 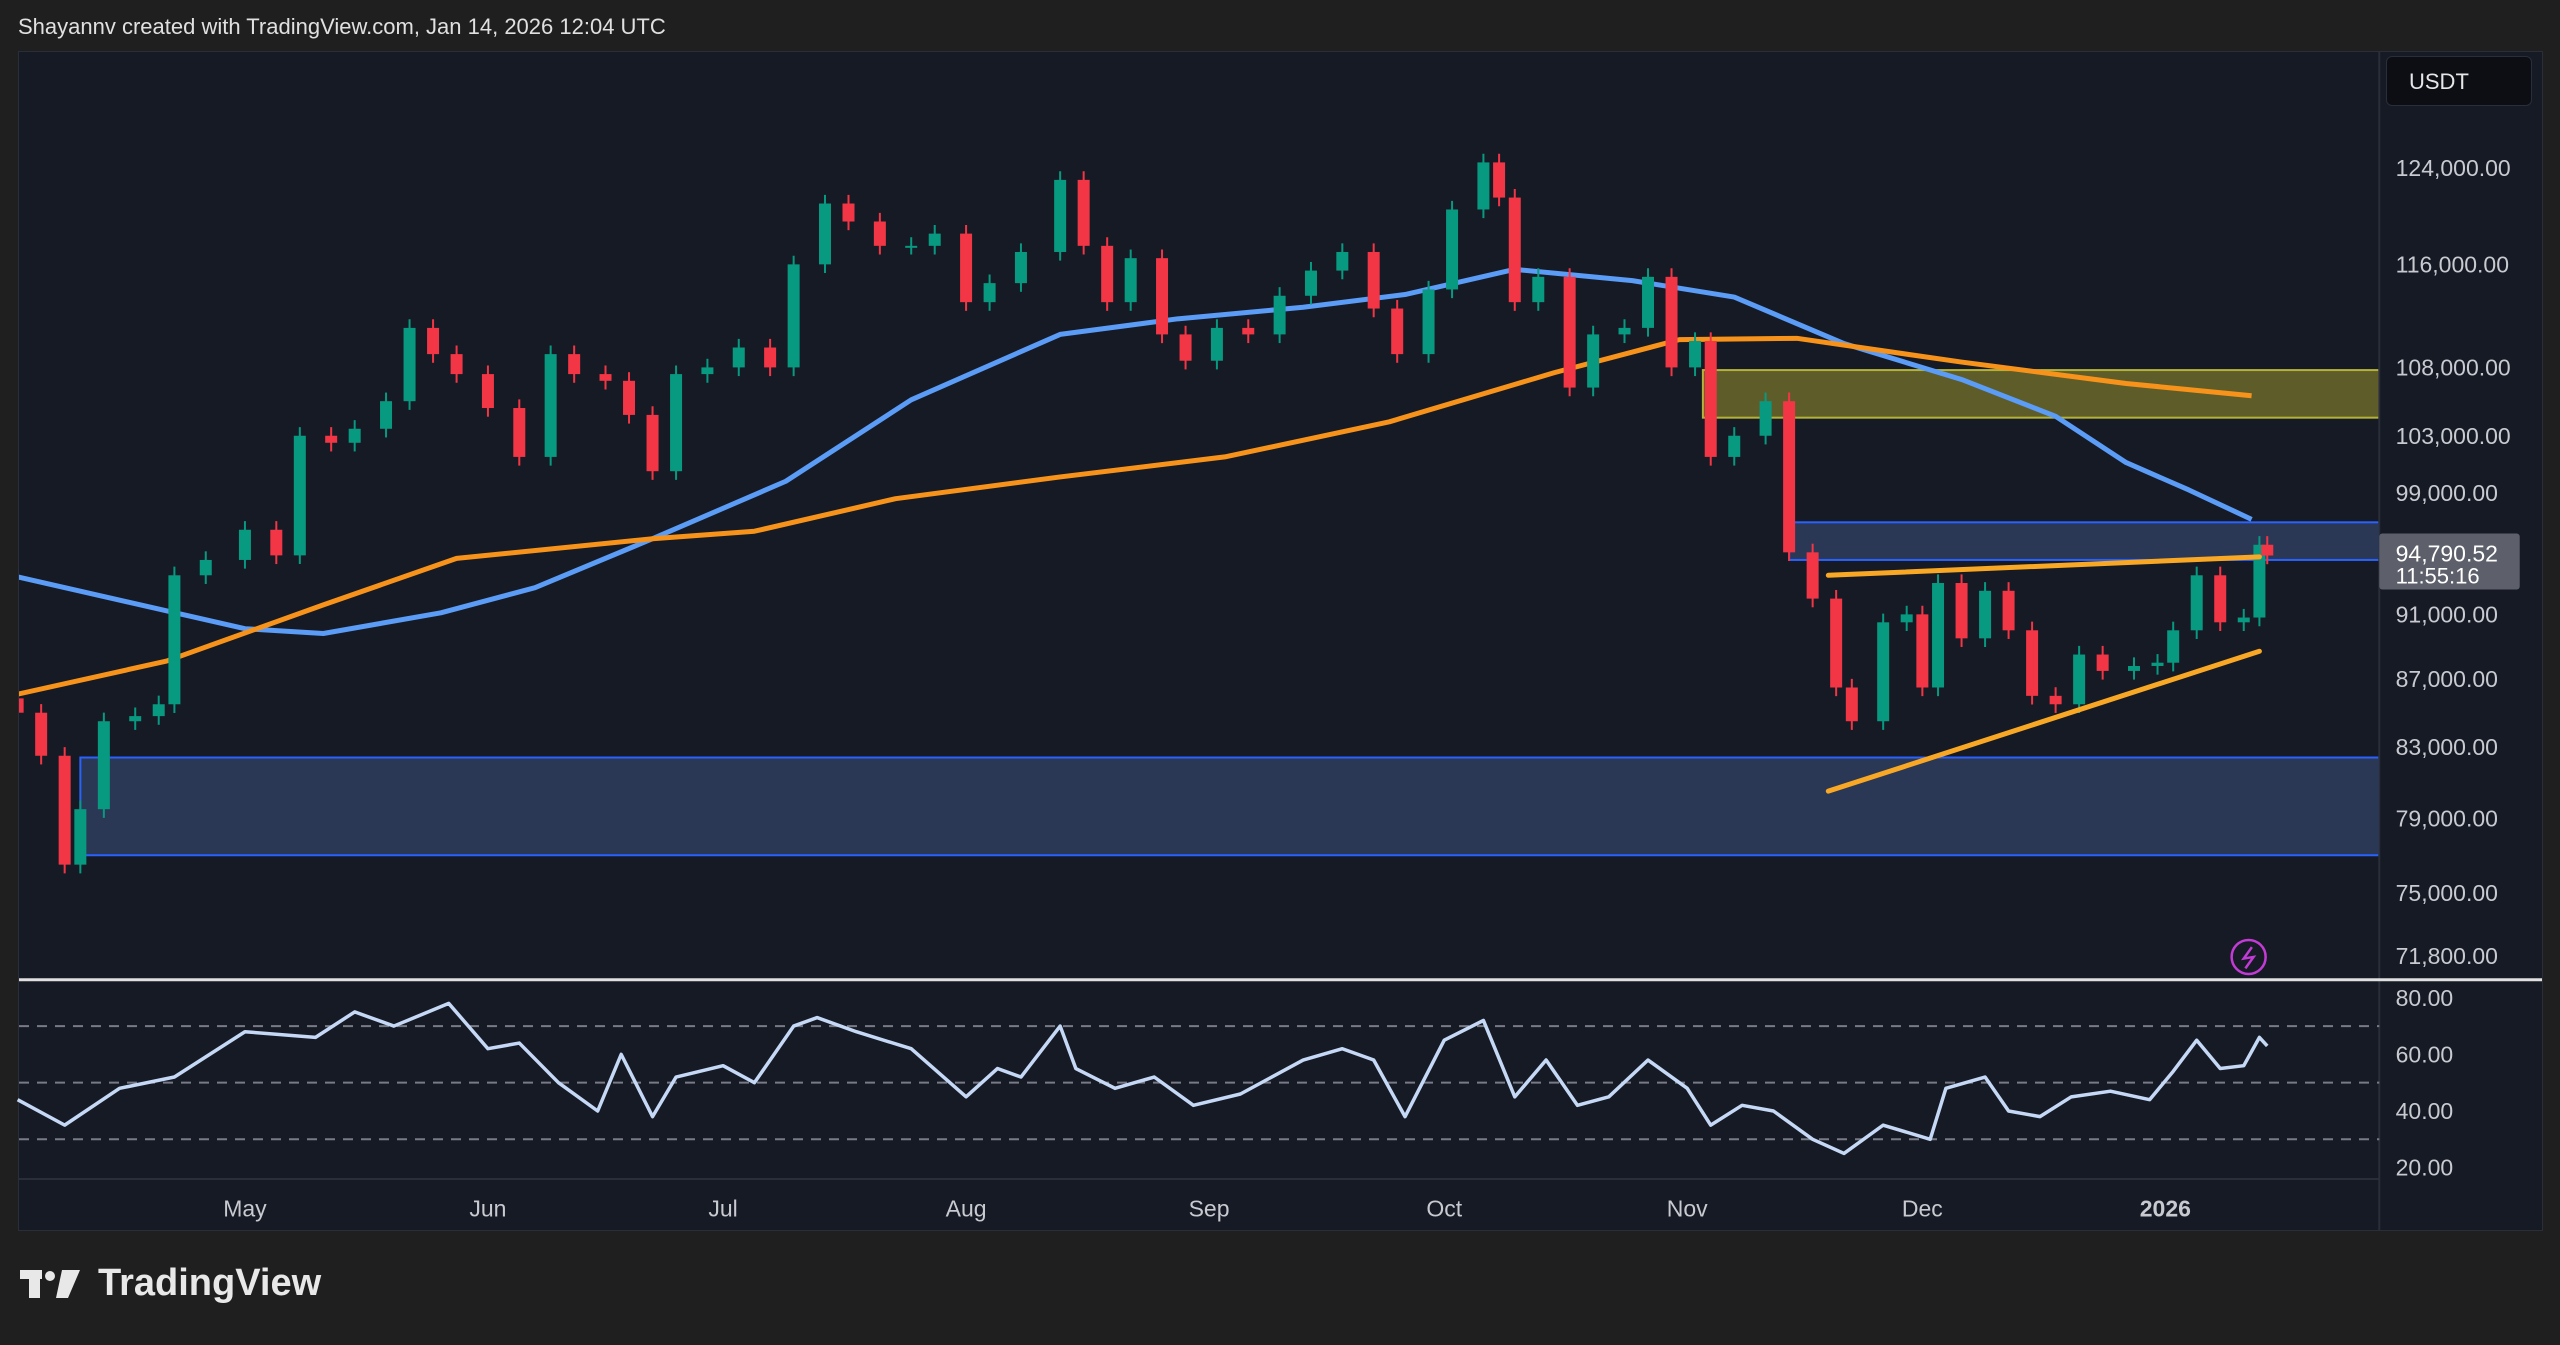 What do you see at coordinates (2084, 541) in the screenshot?
I see `zone-box` at bounding box center [2084, 541].